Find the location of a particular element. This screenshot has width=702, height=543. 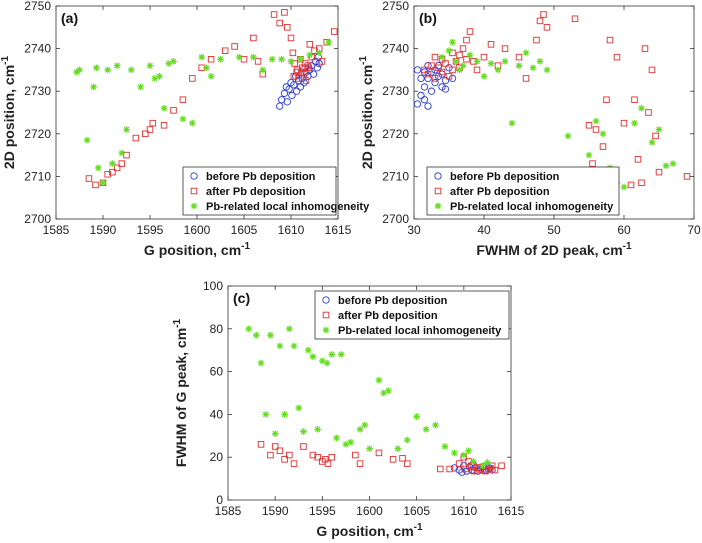

panel-label: (a) is located at coordinates (69, 18).